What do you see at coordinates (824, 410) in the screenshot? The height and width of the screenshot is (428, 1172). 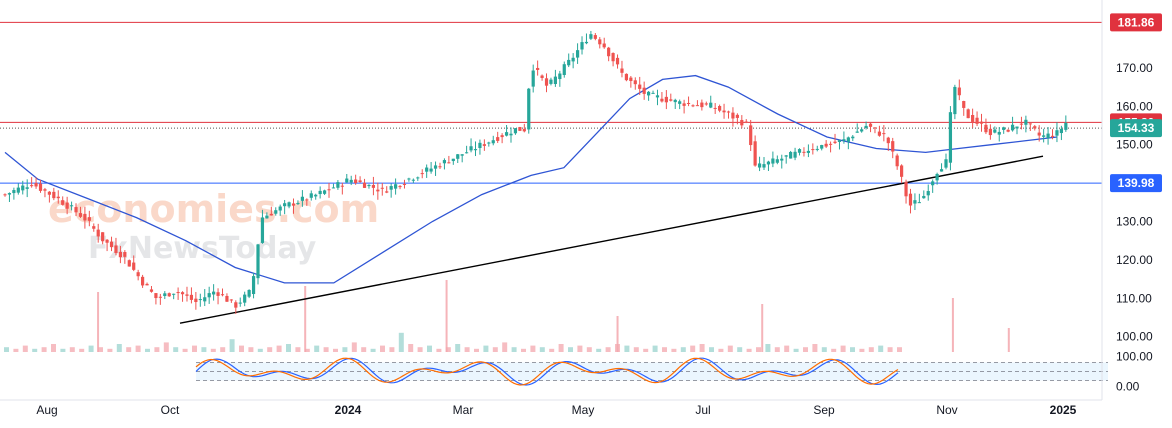 I see `time-axis-label: Sep` at bounding box center [824, 410].